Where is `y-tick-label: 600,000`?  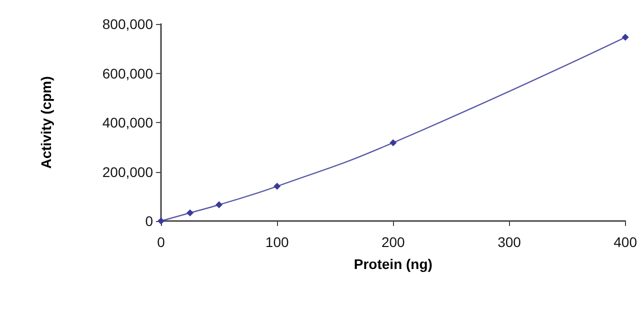
y-tick-label: 600,000 is located at coordinates (128, 73).